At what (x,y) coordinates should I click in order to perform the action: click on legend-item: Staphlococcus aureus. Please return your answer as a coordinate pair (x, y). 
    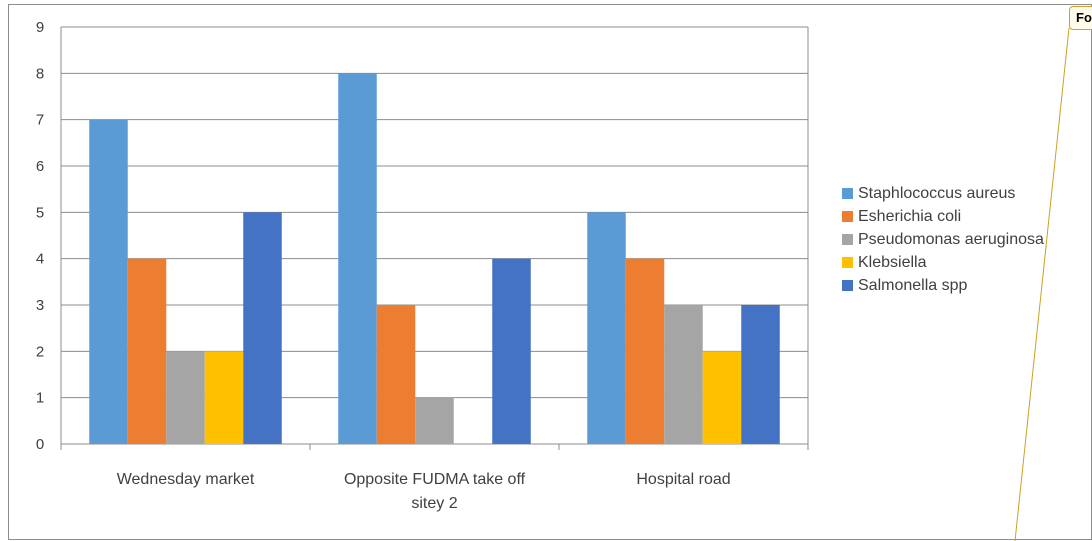
    Looking at the image, I should click on (943, 193).